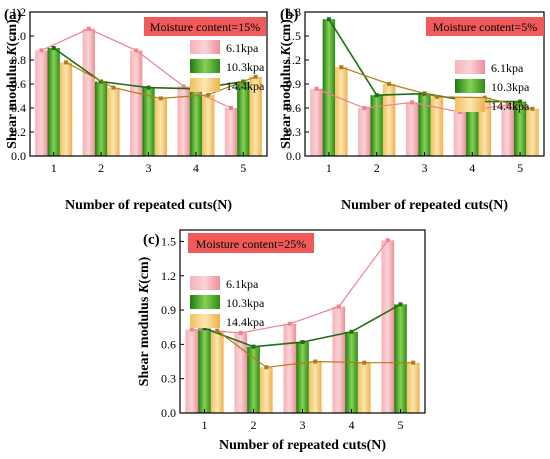 This screenshot has height=459, width=550. I want to click on panel-label: (b), so click(289, 15).